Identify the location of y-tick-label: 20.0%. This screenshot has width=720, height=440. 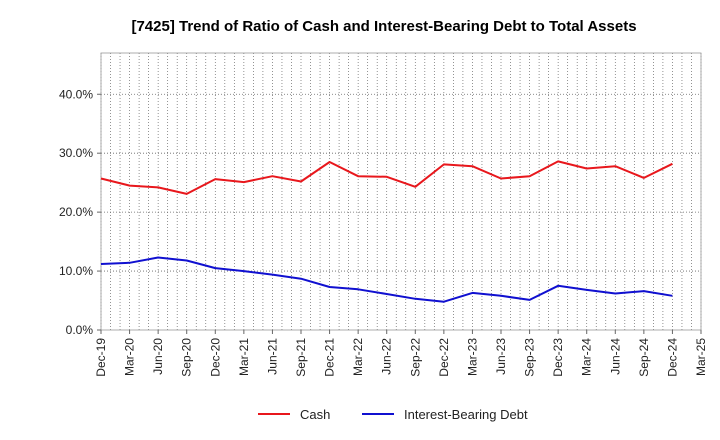
(76, 212).